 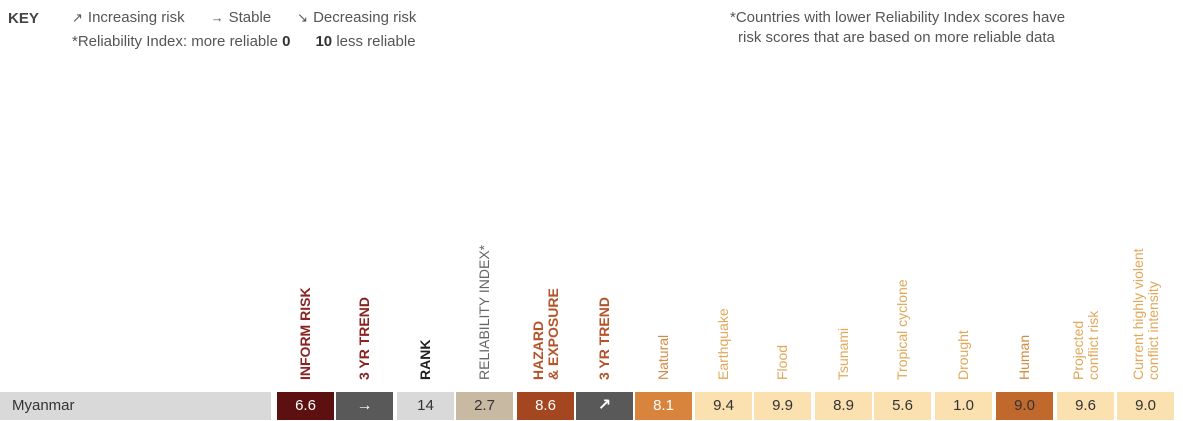 I want to click on key-item-label: Stable, so click(x=250, y=17).